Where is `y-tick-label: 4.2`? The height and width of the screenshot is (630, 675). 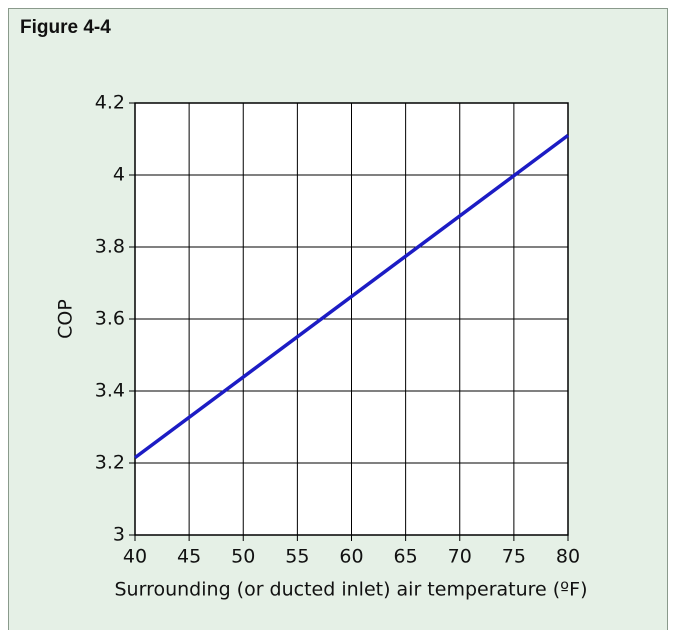 y-tick-label: 4.2 is located at coordinates (110, 103).